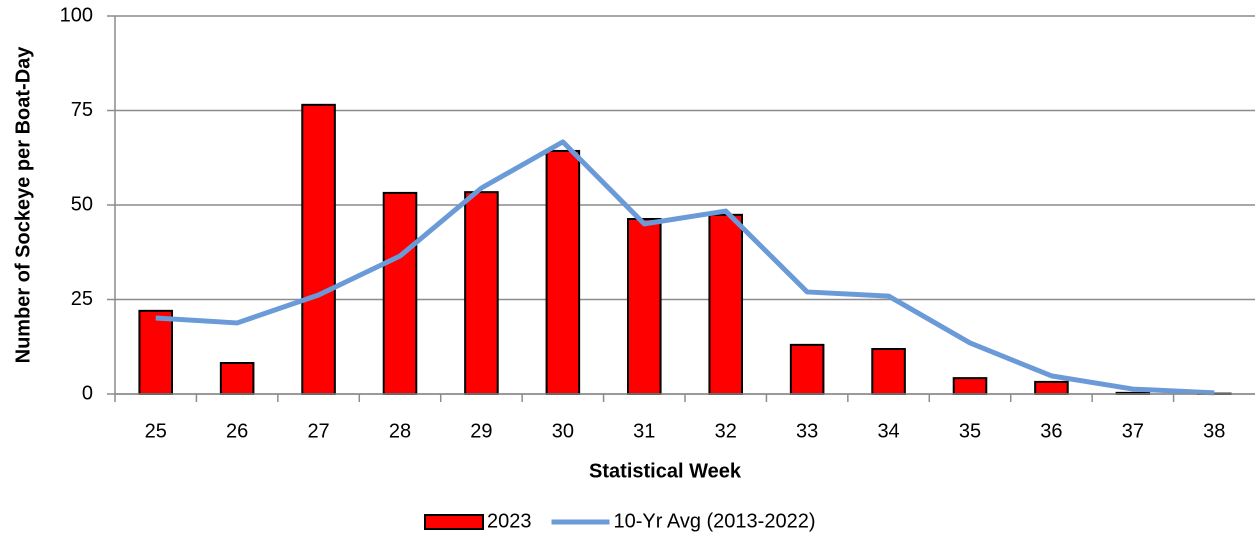 The width and height of the screenshot is (1256, 546). I want to click on y-tick-label: 50, so click(82, 204).